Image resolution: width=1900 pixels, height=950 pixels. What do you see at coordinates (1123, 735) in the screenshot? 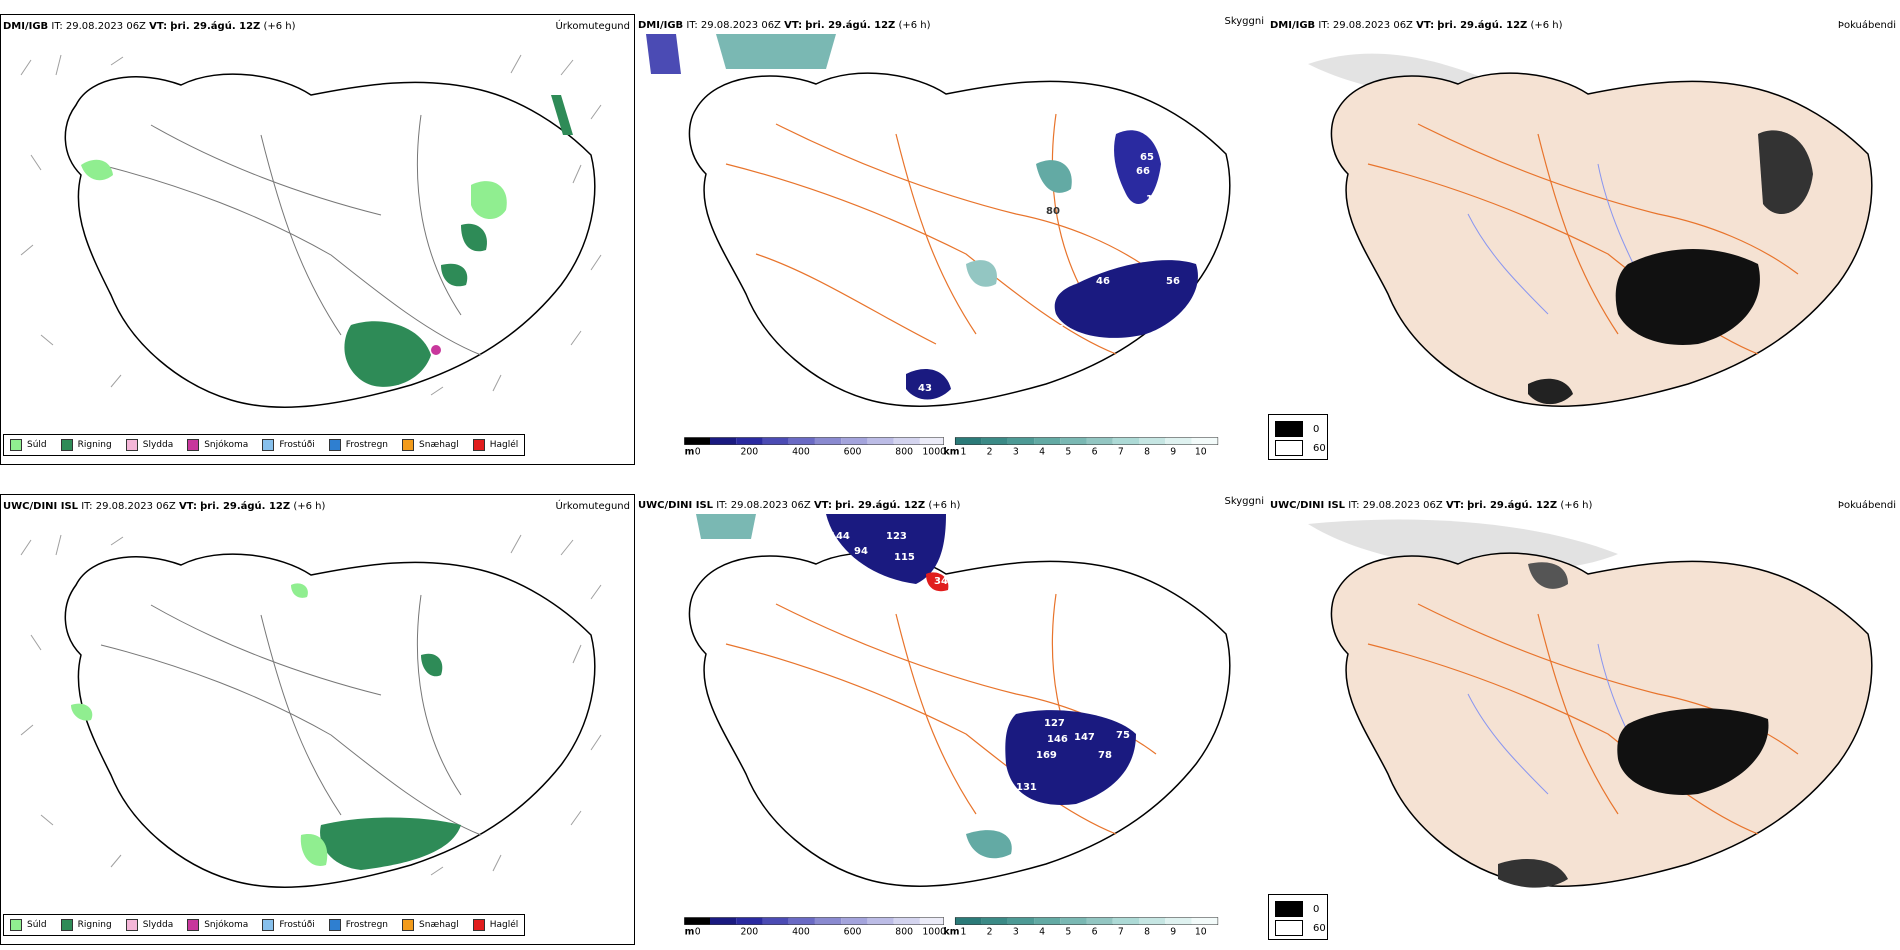
I see `svg-text: 75` at bounding box center [1123, 735].